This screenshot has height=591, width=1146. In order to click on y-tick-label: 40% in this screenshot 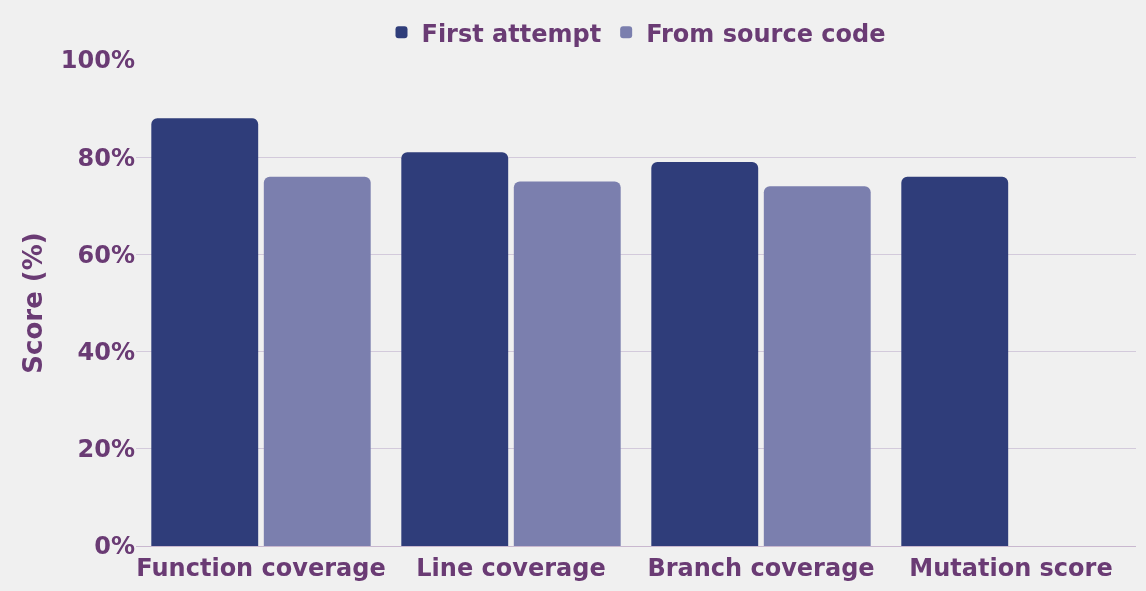, I will do `click(106, 352)`.